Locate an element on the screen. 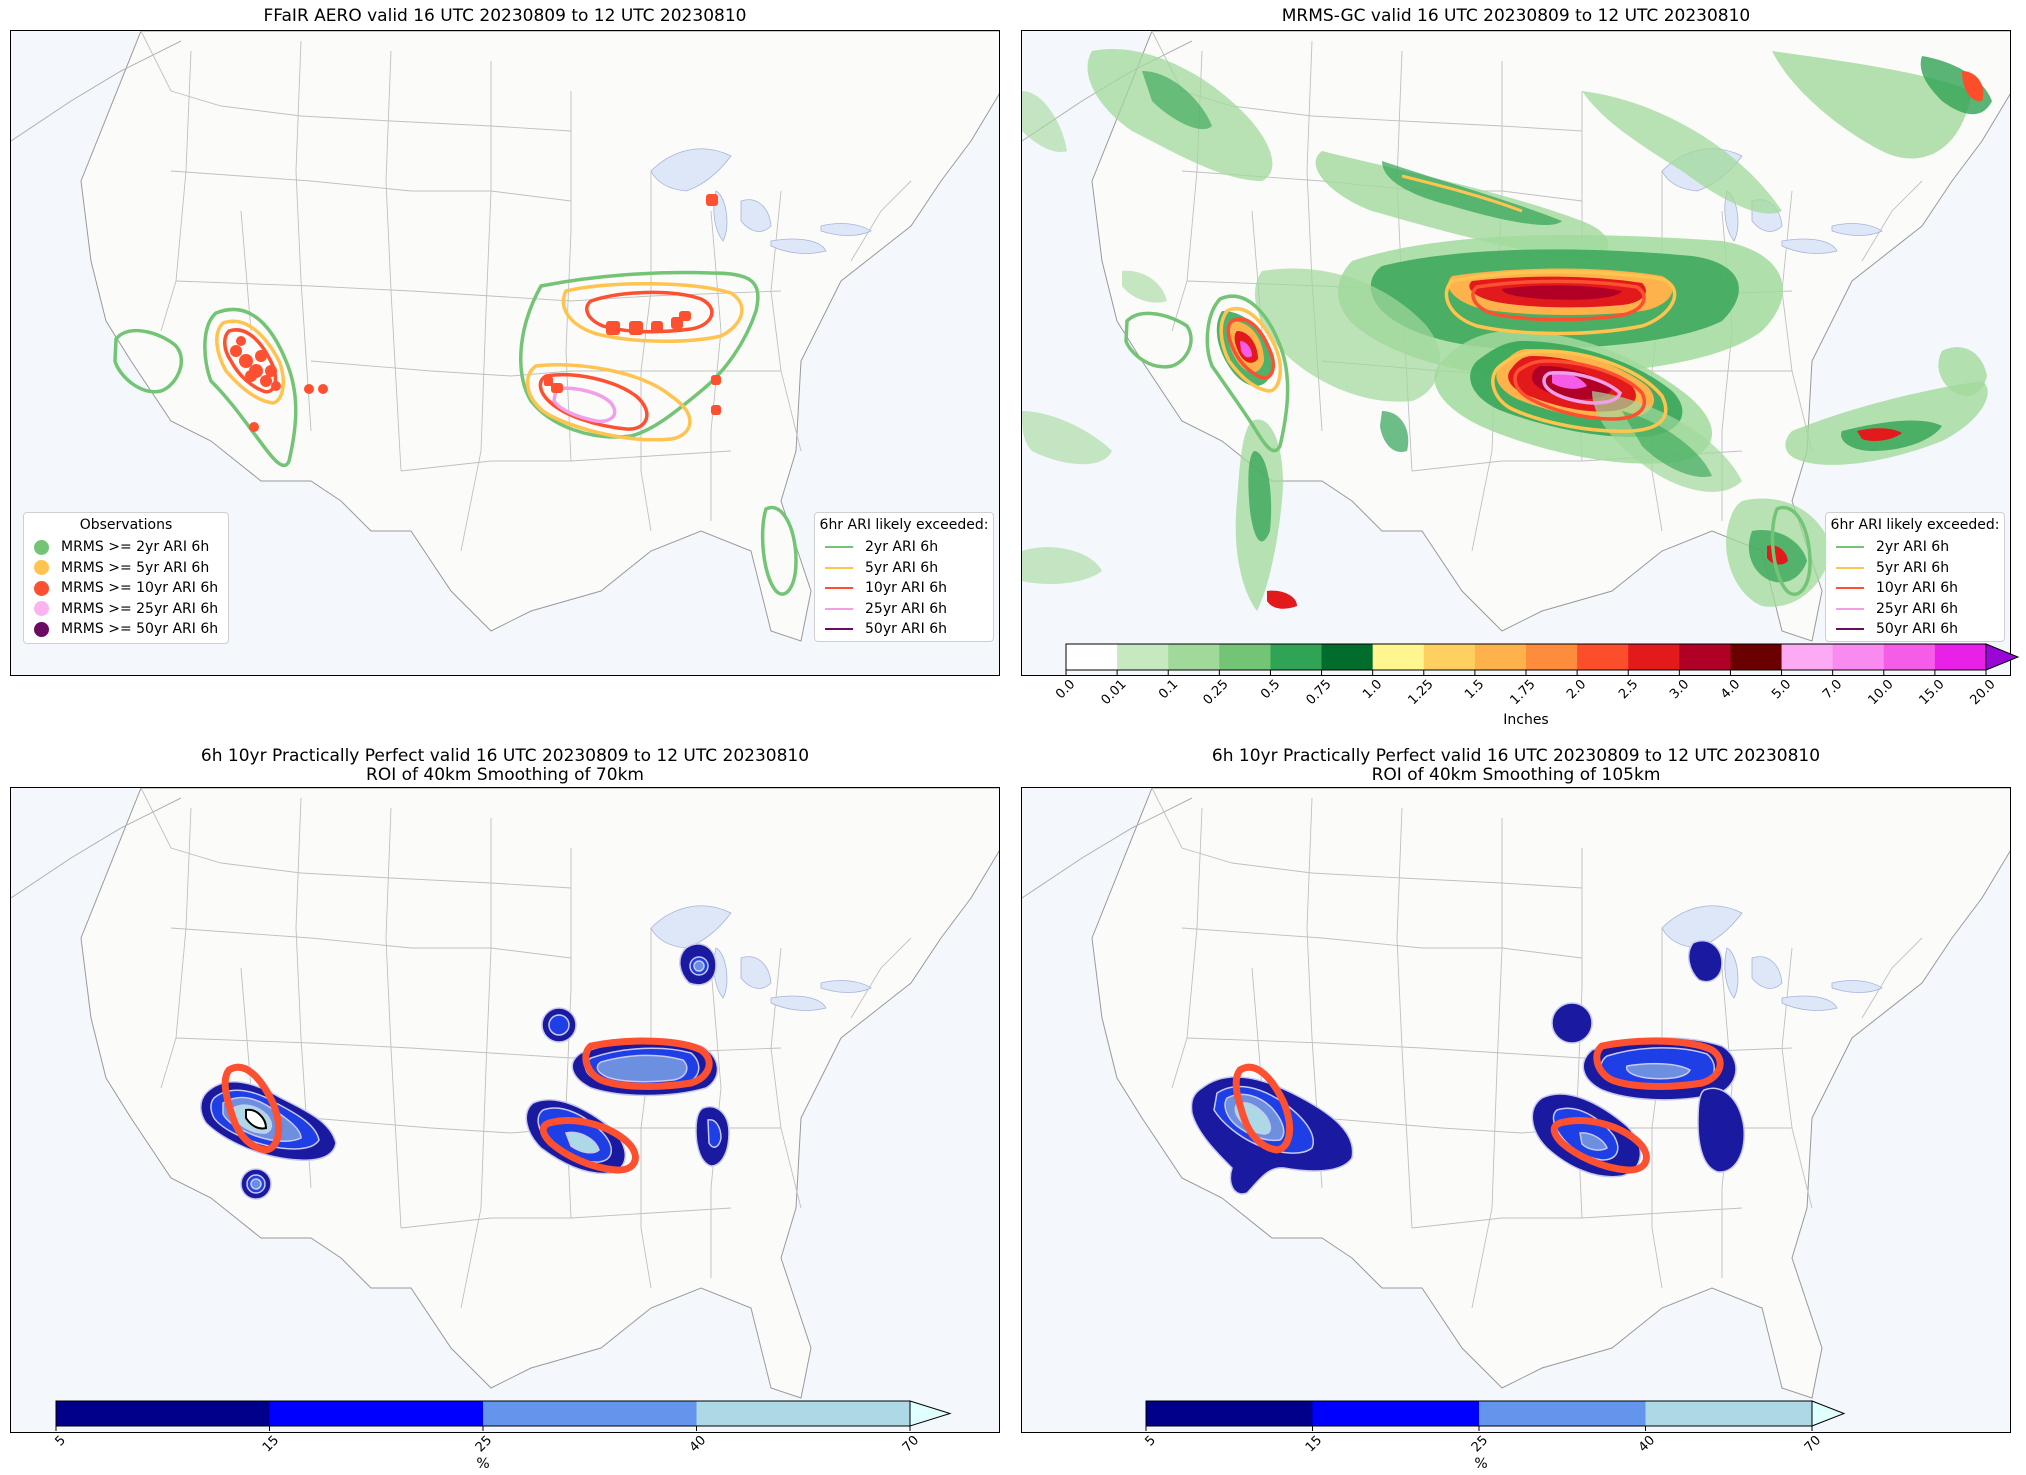  panel4-subtitle: ROI of 40km Smoothing of 105km is located at coordinates (1516, 775).